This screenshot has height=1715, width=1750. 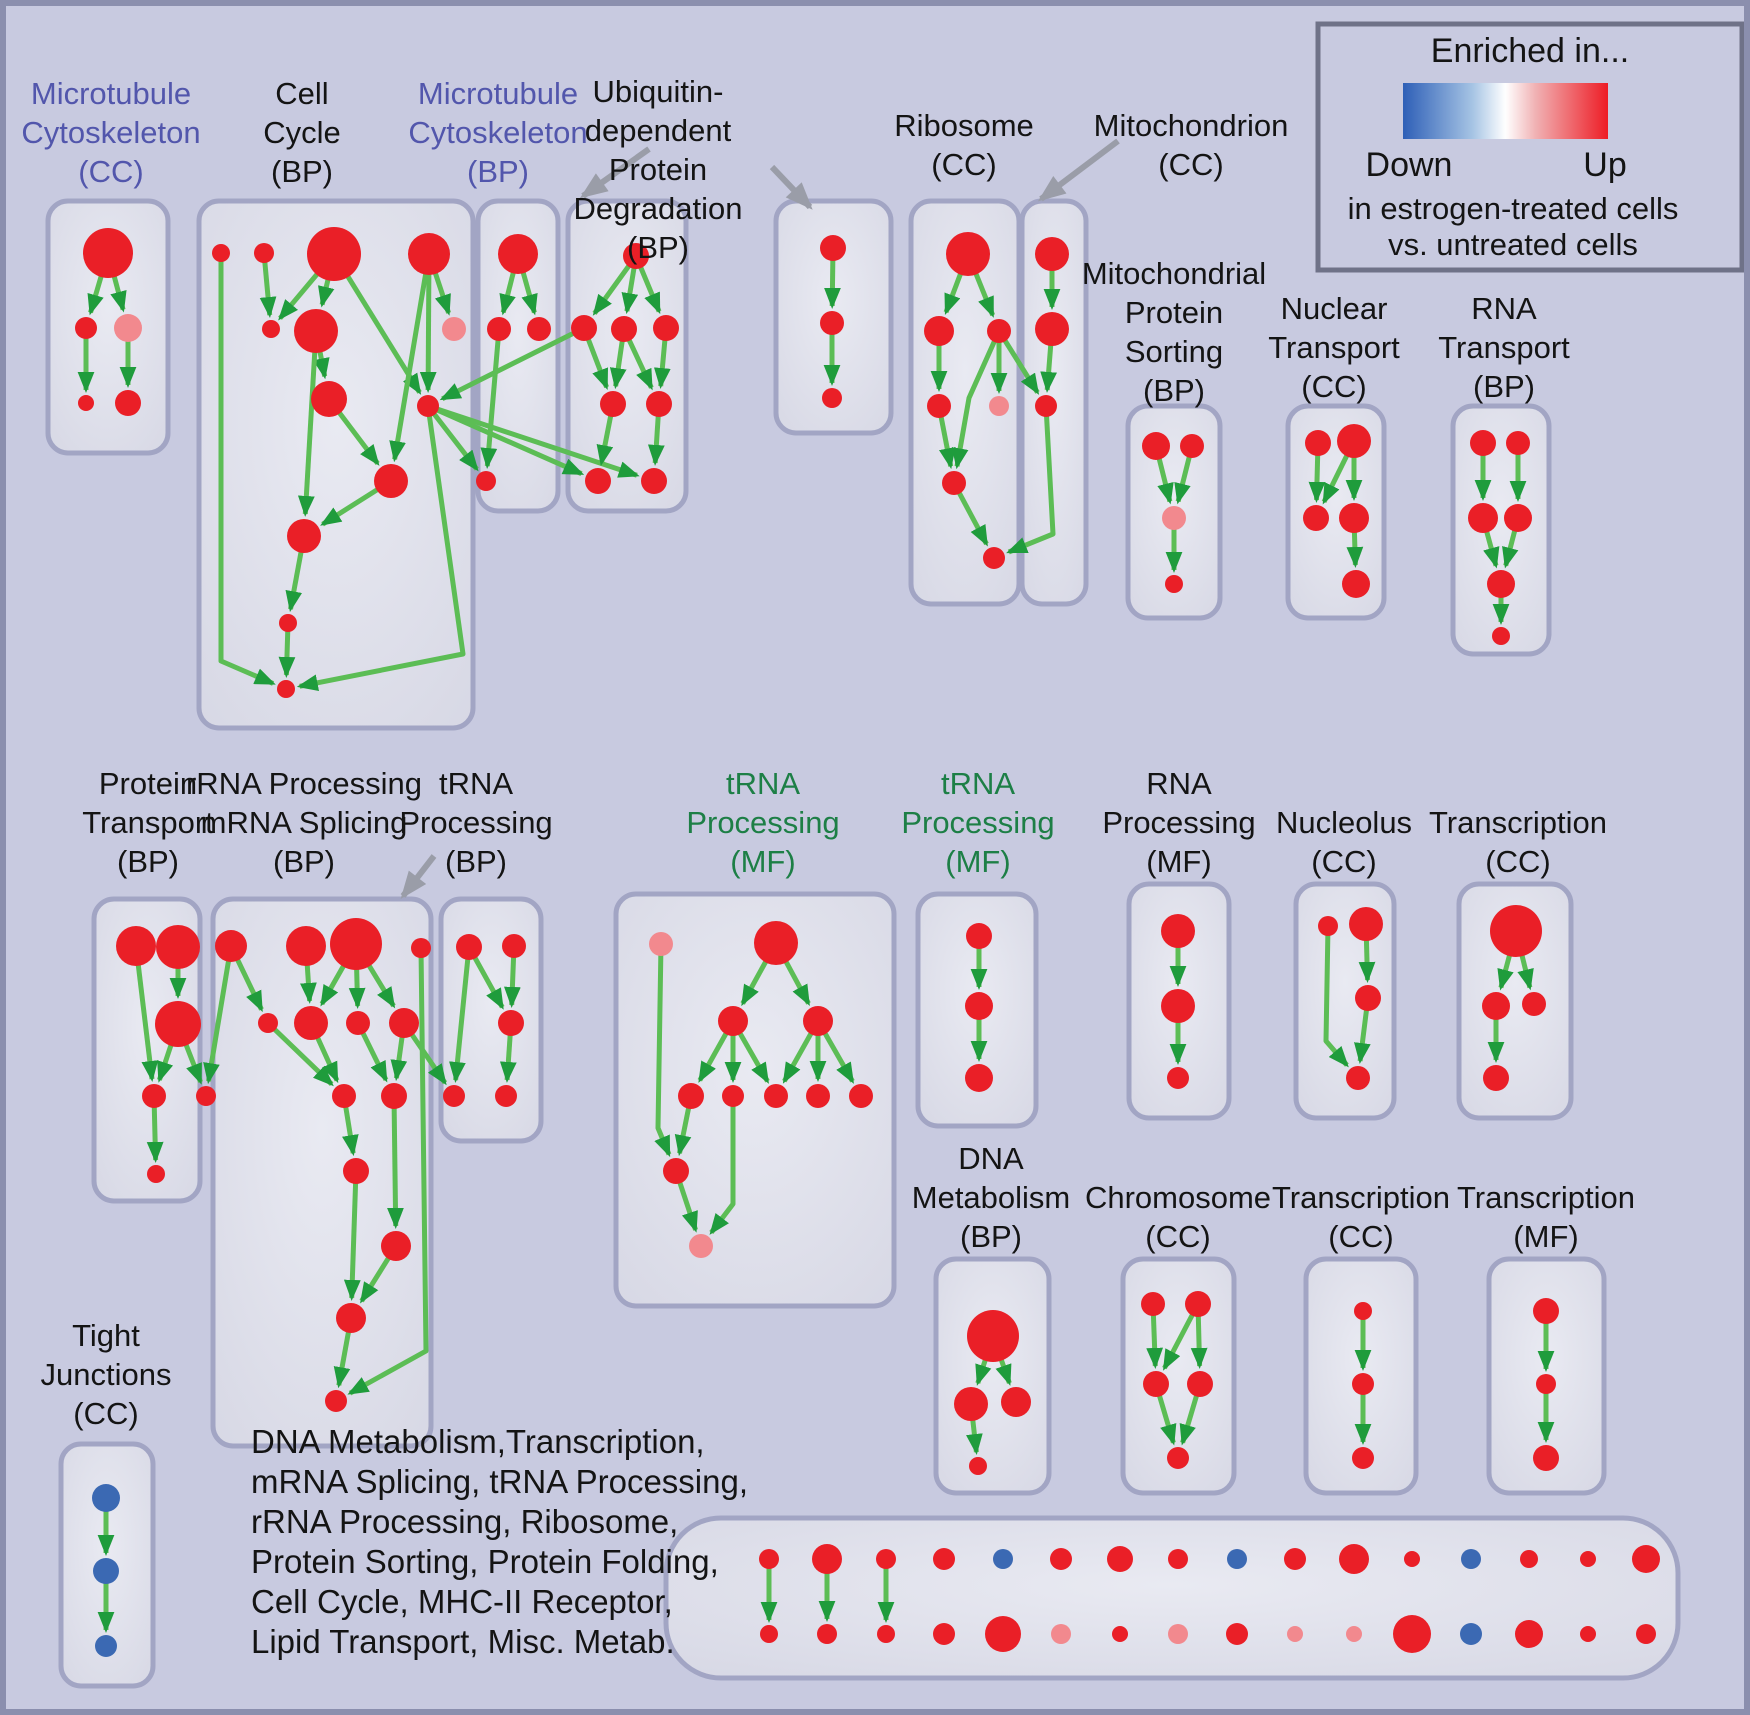 I want to click on label-transcription-cc-row3: Transcription (CC), so click(x=1361, y=1217).